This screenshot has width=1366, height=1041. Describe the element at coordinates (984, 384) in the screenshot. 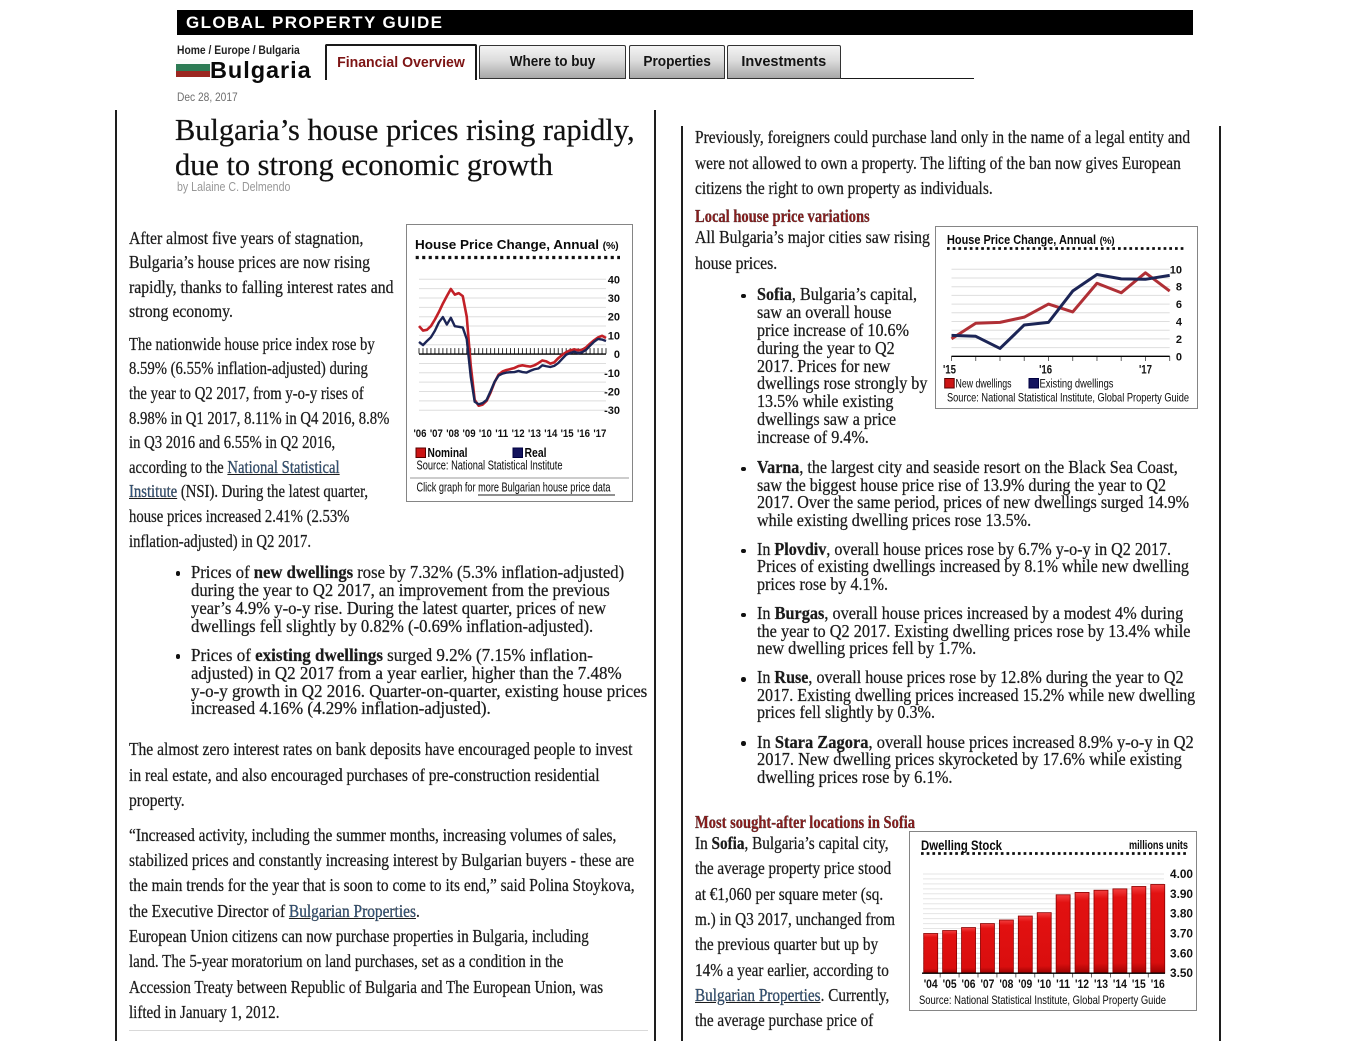

I see `svg-text: New dwellings` at that location.